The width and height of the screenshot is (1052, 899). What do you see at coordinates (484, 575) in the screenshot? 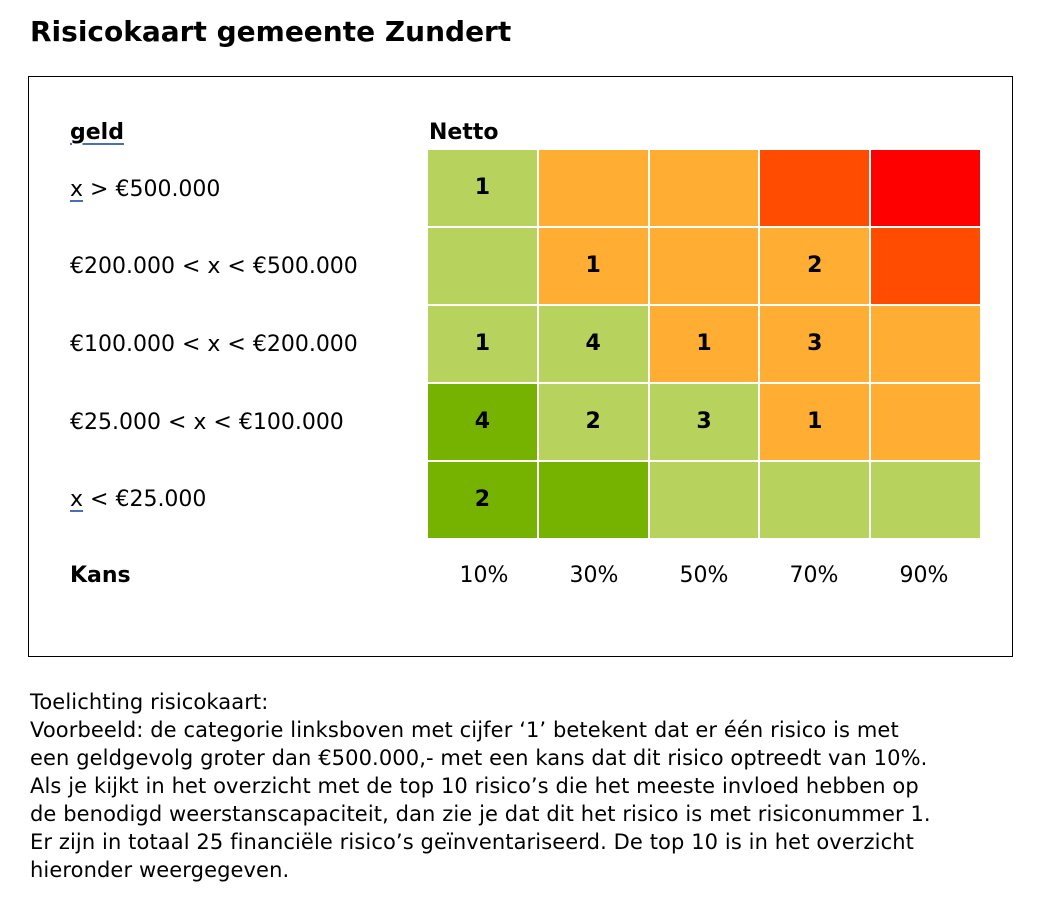
I see `probability-tick: 10%` at bounding box center [484, 575].